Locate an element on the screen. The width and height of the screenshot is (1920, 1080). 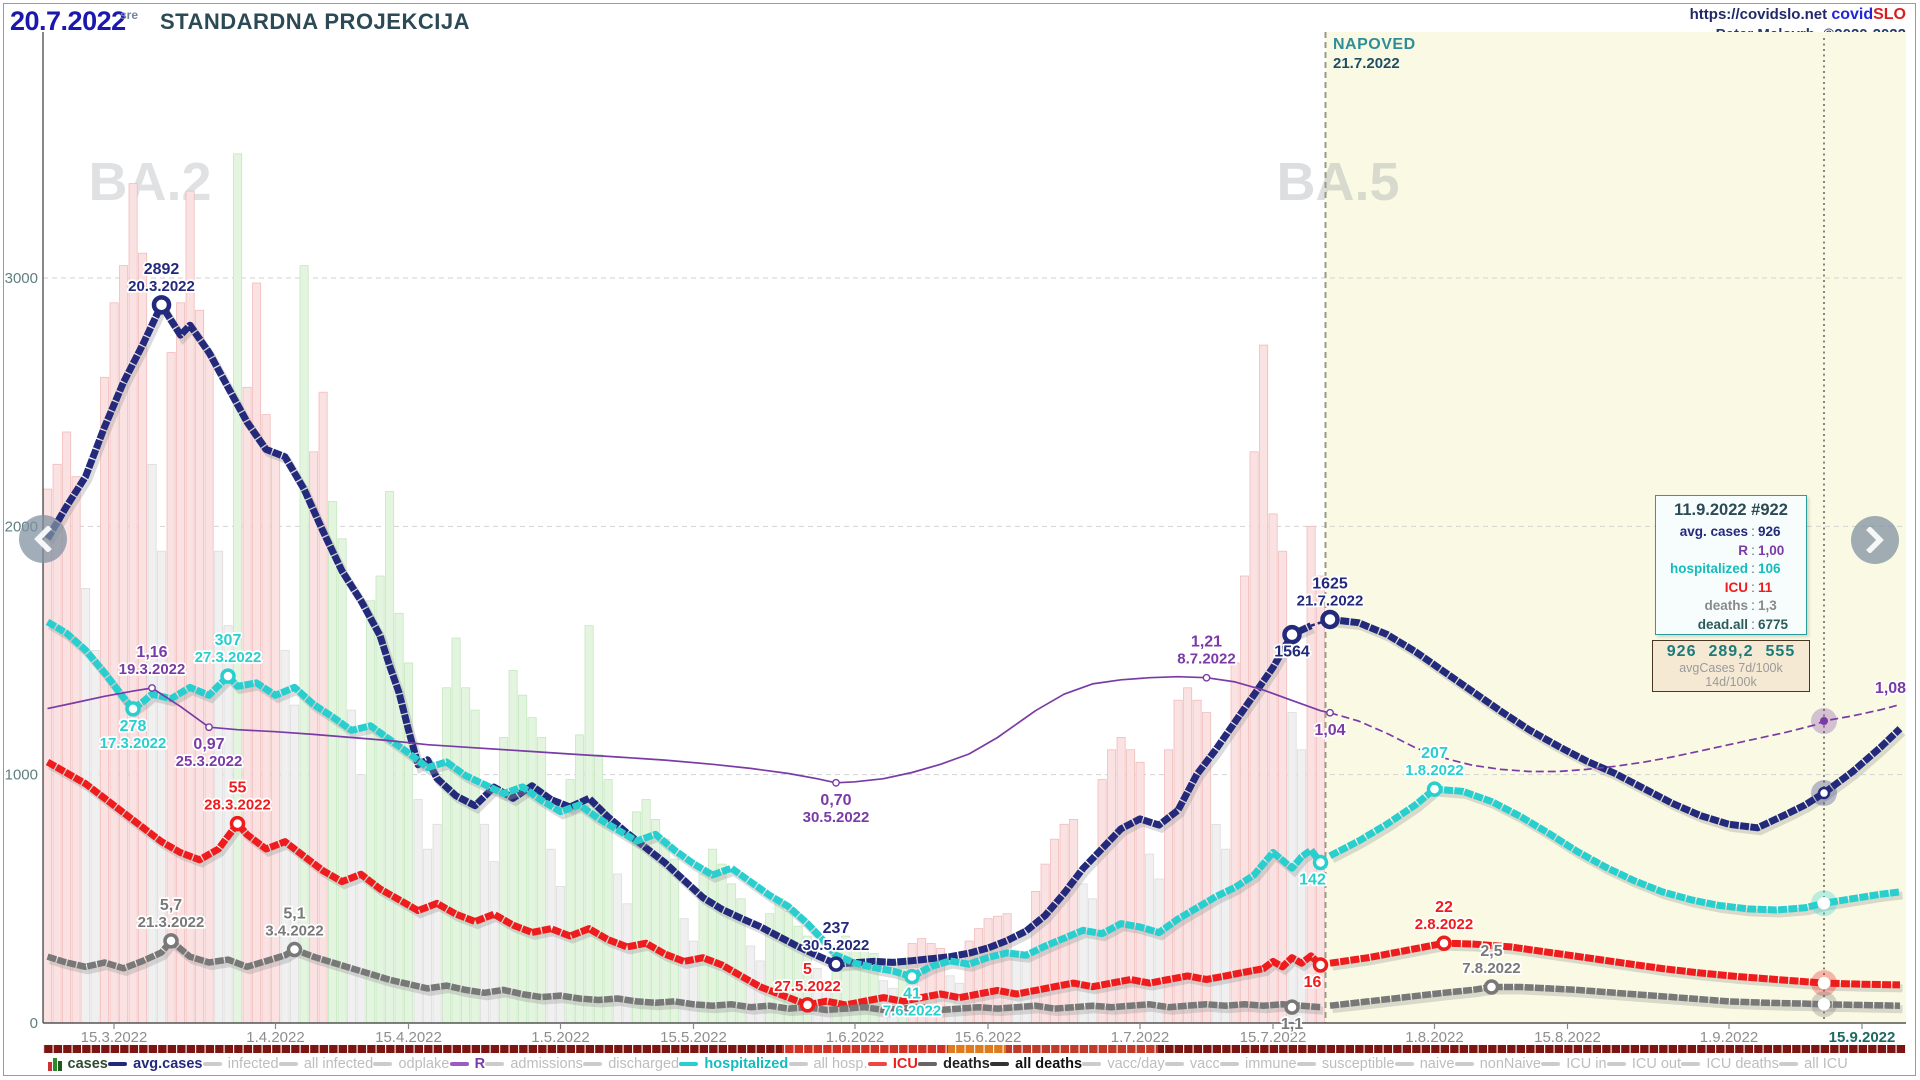
y-axis-label: 3000 is located at coordinates (21, 278).